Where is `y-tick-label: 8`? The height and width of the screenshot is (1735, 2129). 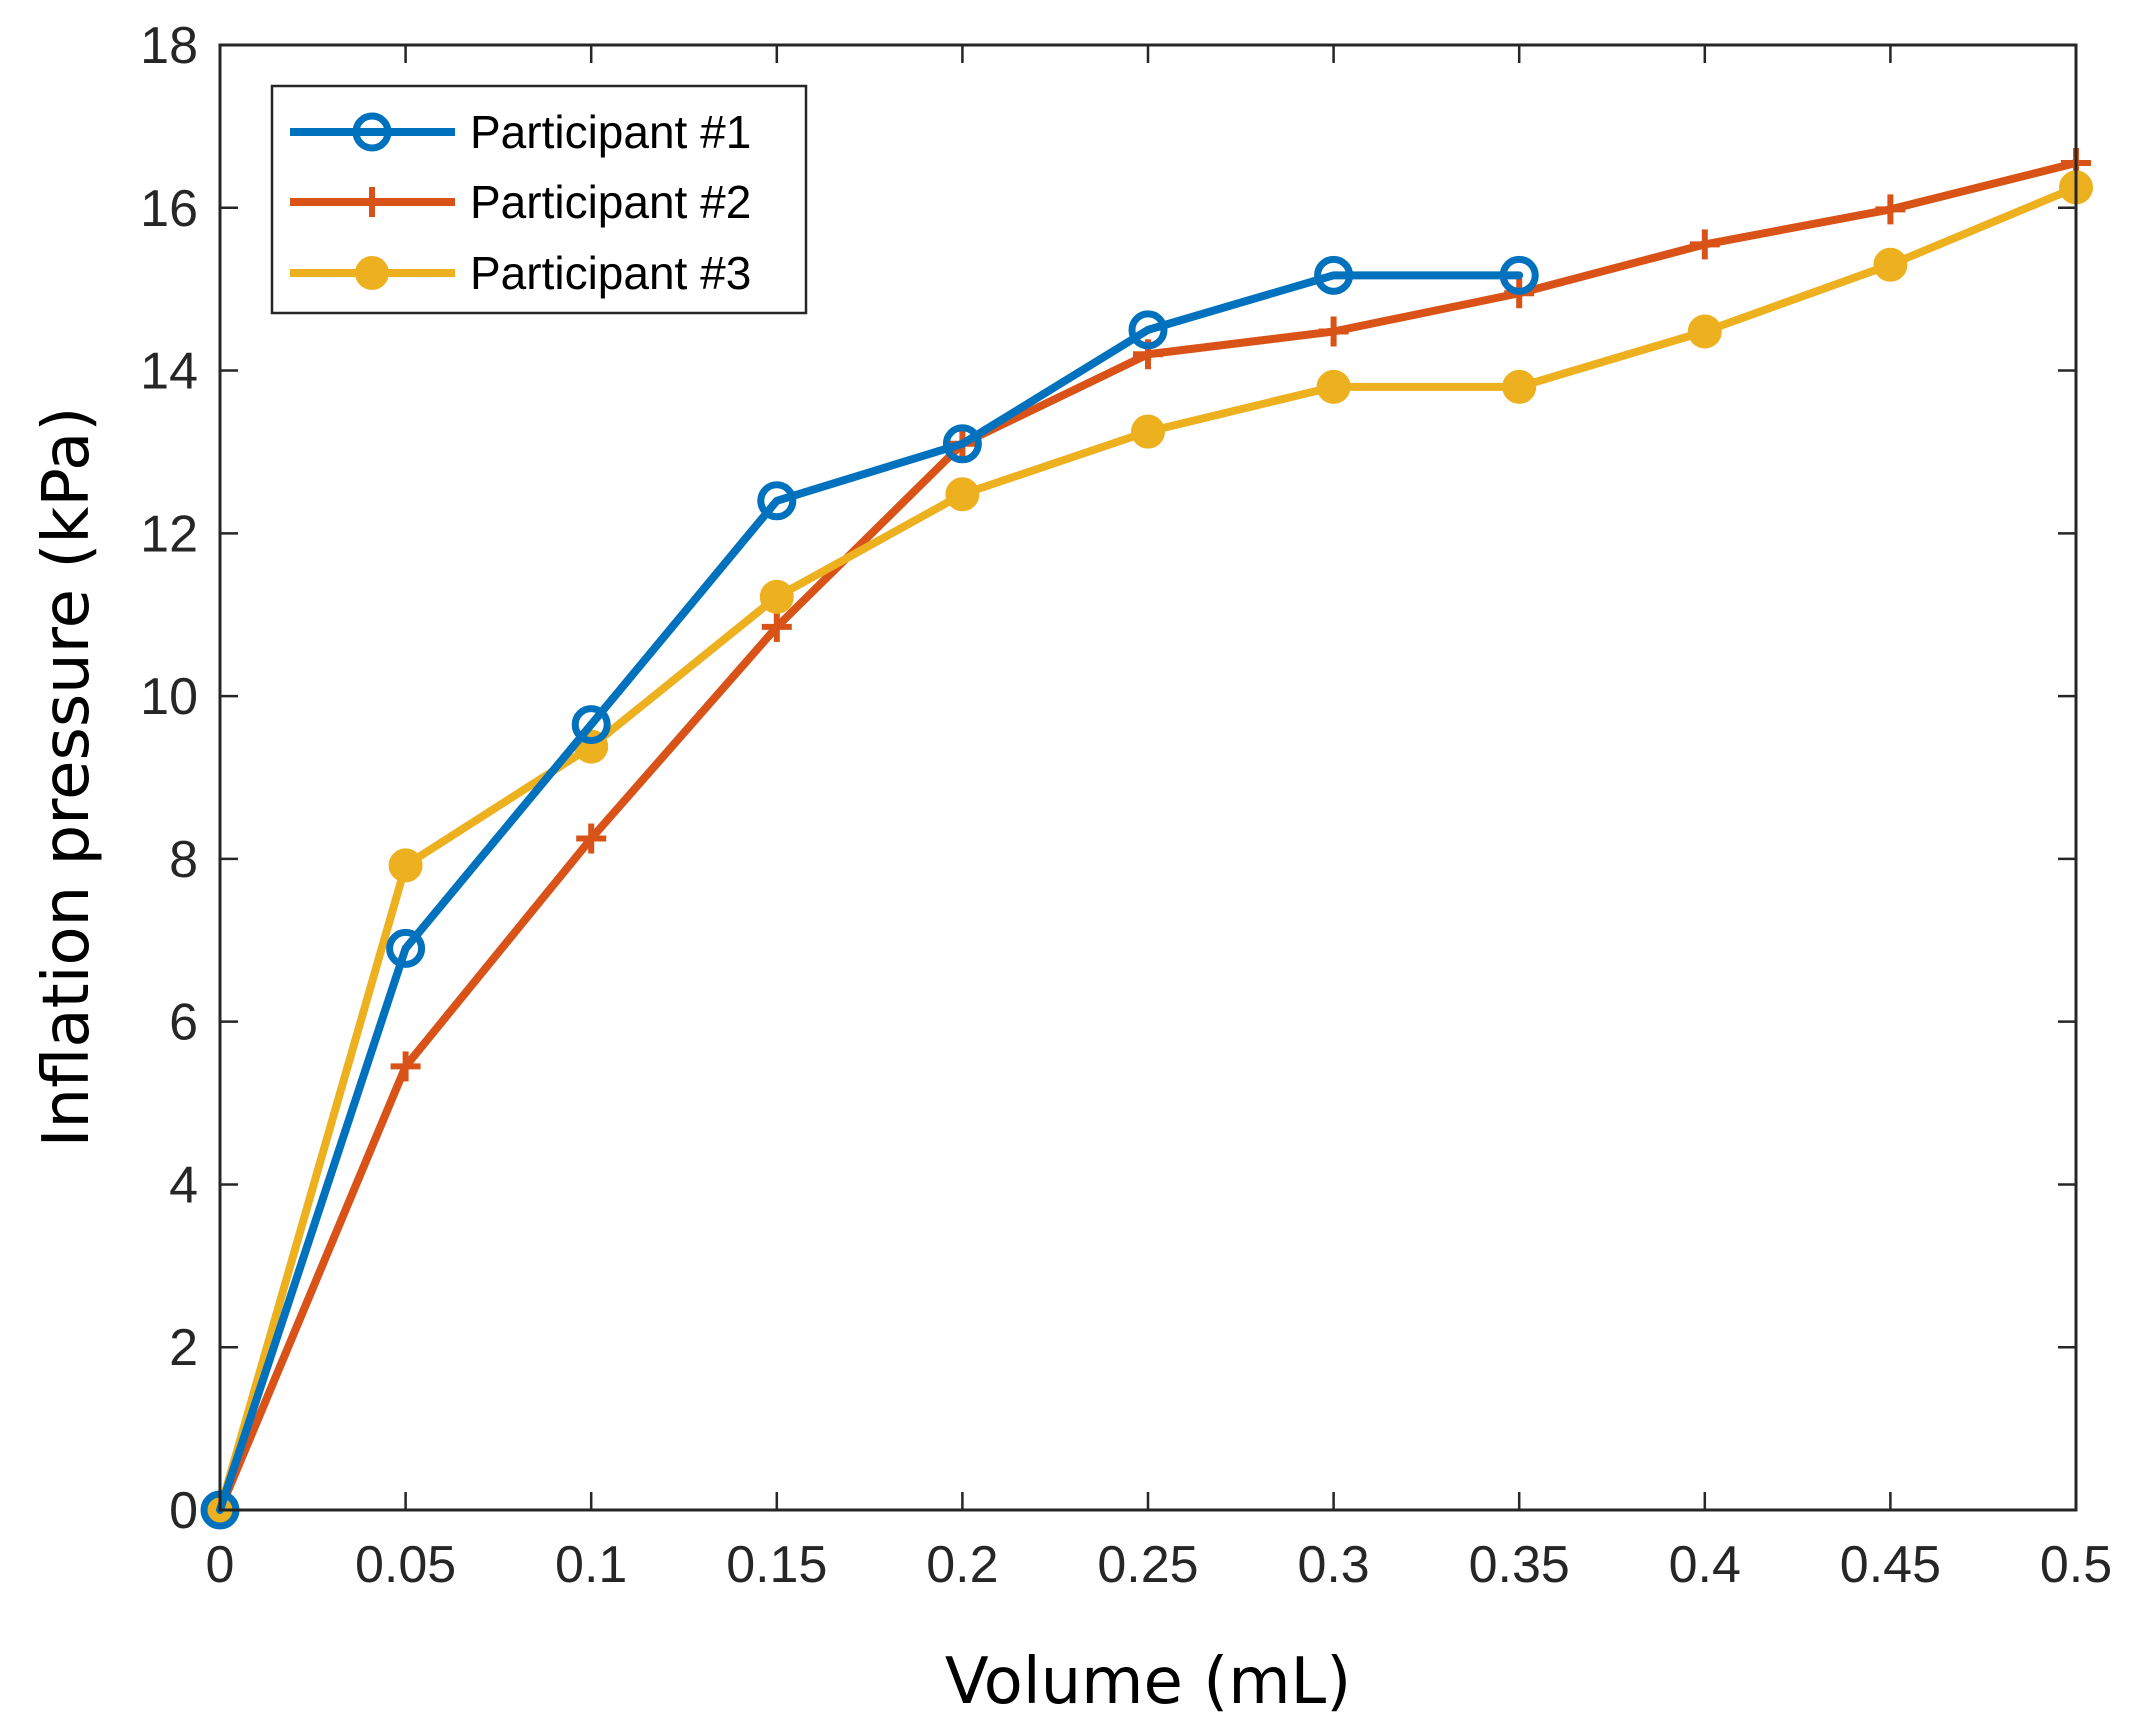 y-tick-label: 8 is located at coordinates (183, 860).